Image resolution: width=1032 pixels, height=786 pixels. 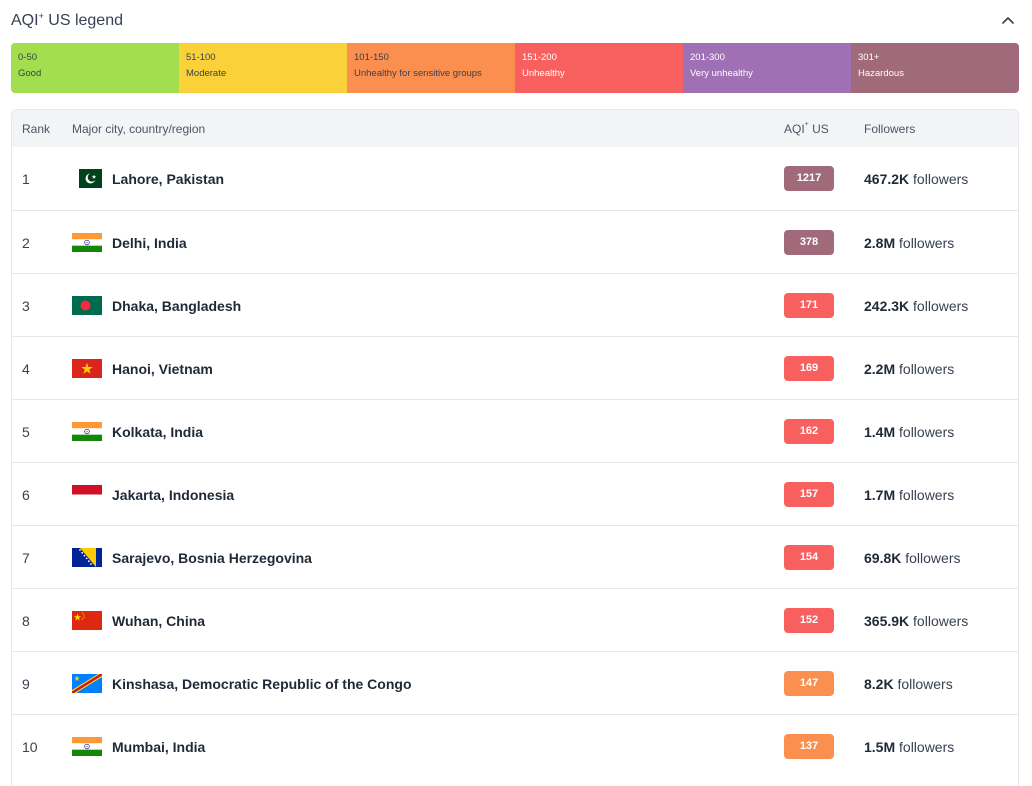 What do you see at coordinates (26, 243) in the screenshot?
I see `rank-number: 2` at bounding box center [26, 243].